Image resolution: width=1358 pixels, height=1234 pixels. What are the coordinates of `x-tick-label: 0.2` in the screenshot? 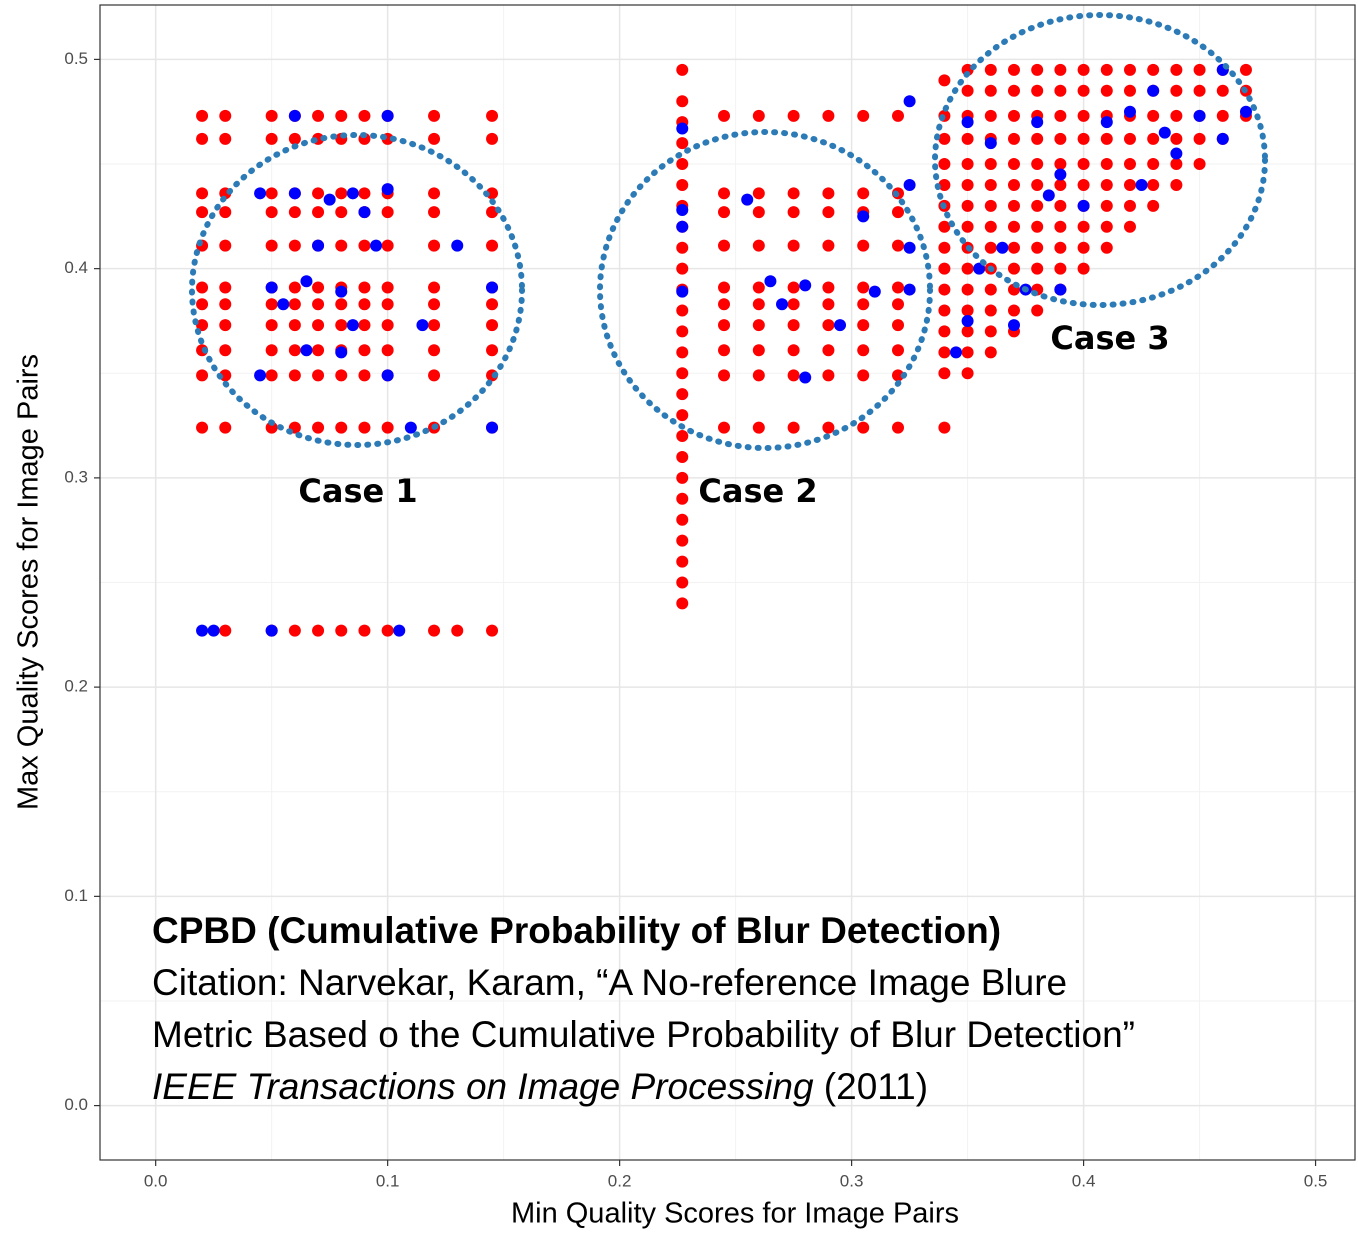 It's located at (620, 1180).